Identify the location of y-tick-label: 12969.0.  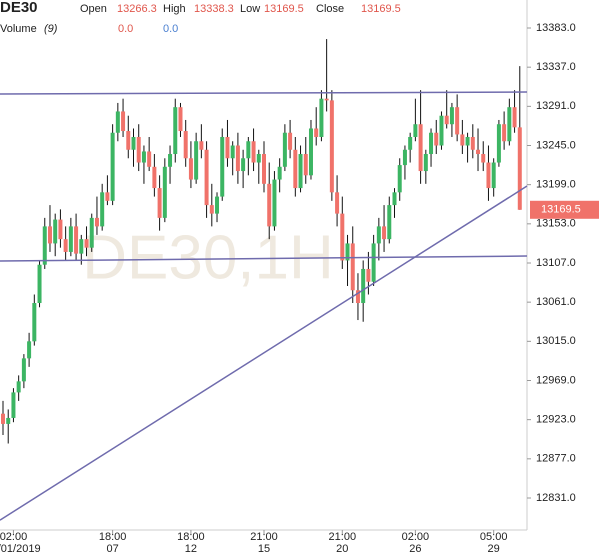
(556, 380).